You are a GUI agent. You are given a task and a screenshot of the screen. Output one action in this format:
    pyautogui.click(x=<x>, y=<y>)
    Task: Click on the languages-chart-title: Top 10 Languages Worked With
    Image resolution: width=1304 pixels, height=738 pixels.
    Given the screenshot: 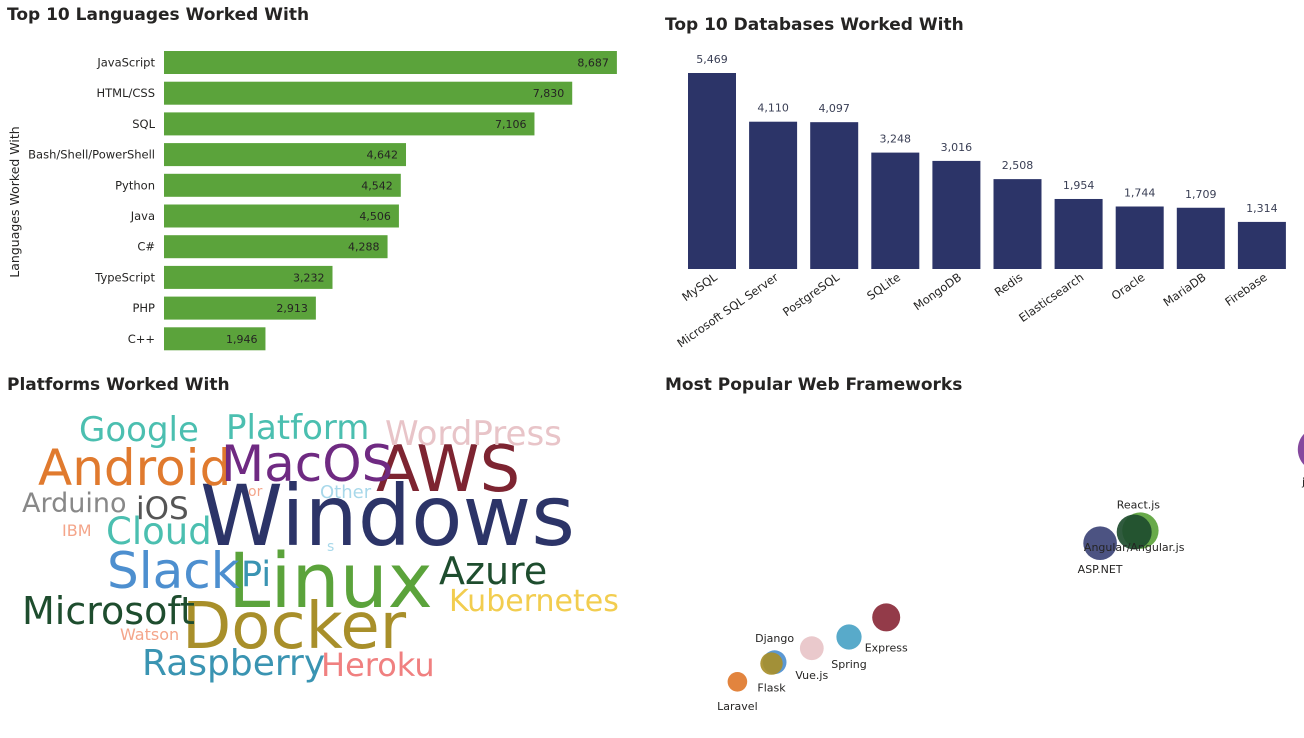 What is the action you would take?
    pyautogui.click(x=158, y=15)
    